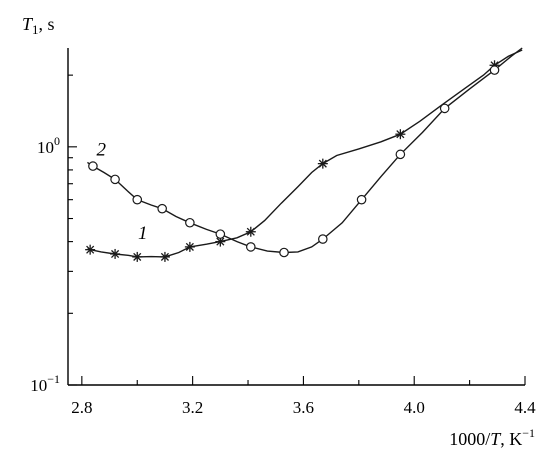 The height and width of the screenshot is (457, 550). What do you see at coordinates (28, 24) in the screenshot?
I see `y-title-symbol: T` at bounding box center [28, 24].